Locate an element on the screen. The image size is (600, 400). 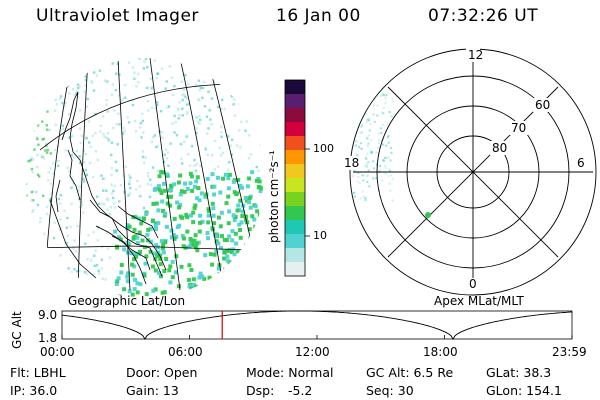
gc-alt-plot: 9.0 1.8 GC Alt is located at coordinates (291, 328).